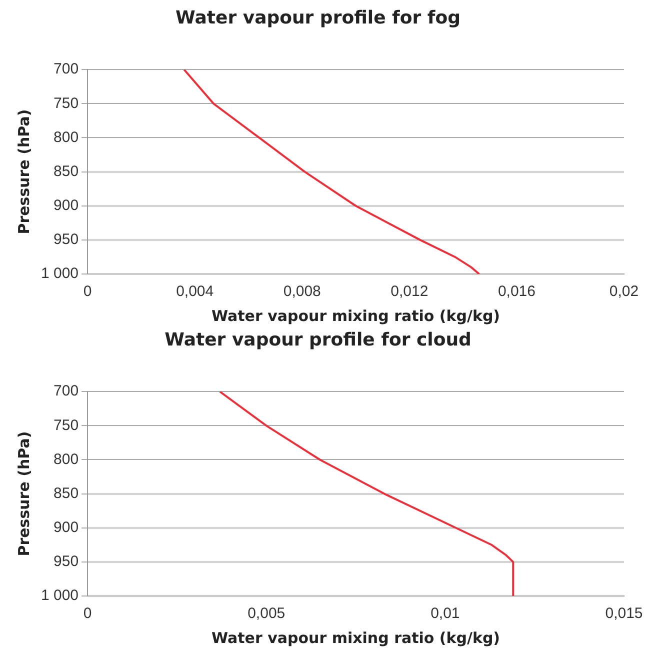 The height and width of the screenshot is (662, 656). Describe the element at coordinates (267, 613) in the screenshot. I see `x-tick-label: 0,005` at that location.